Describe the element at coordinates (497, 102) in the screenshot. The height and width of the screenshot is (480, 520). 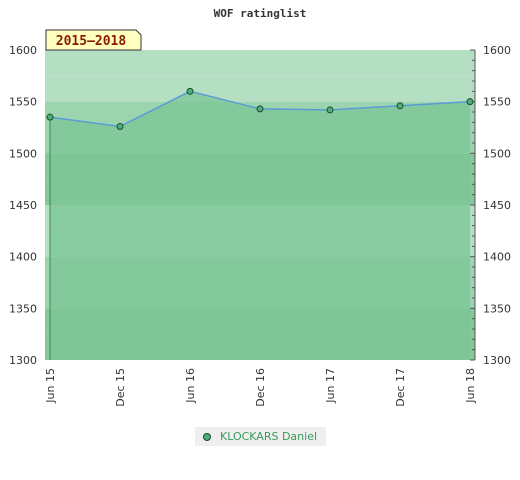
I see `y-tick-label-right: 1550` at that location.